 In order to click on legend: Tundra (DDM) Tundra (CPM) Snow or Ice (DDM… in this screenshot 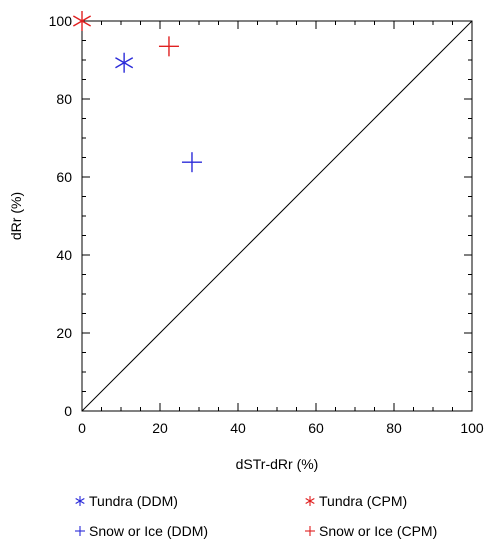, I will do `click(256, 516)`.